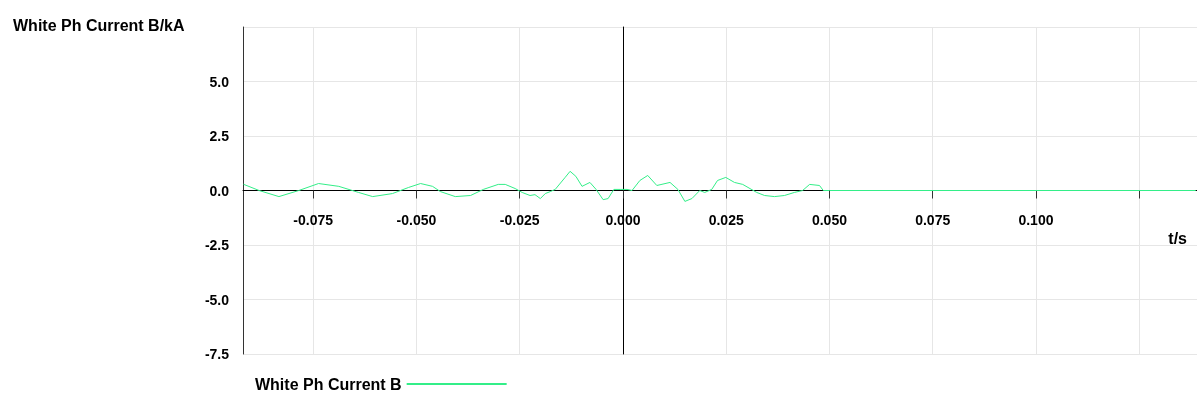 Image resolution: width=1197 pixels, height=405 pixels. What do you see at coordinates (217, 354) in the screenshot?
I see `y-tick-label: -7.5` at bounding box center [217, 354].